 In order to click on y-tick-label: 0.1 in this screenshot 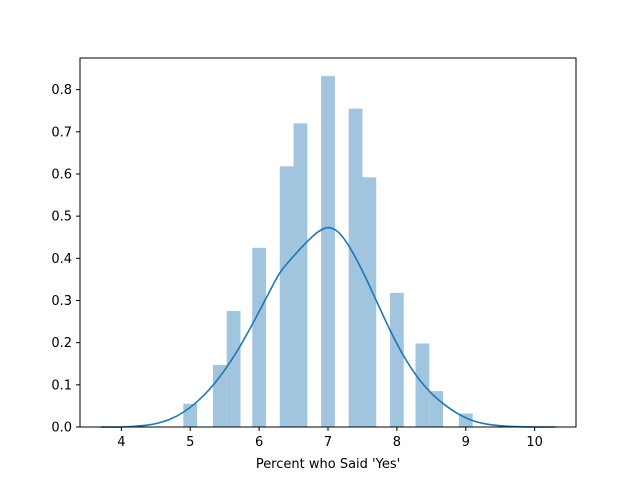, I will do `click(61, 385)`.